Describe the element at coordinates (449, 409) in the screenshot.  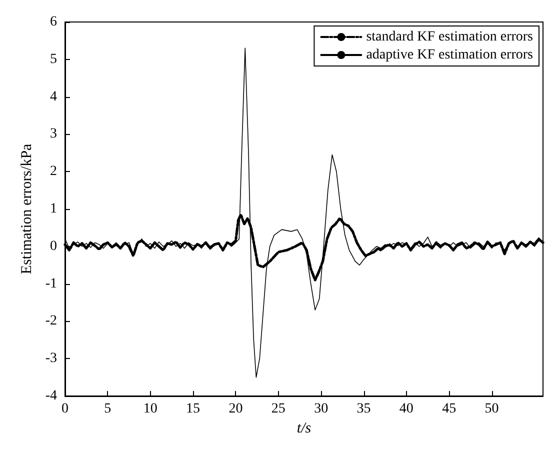
I see `x-tick-label: 45` at that location.